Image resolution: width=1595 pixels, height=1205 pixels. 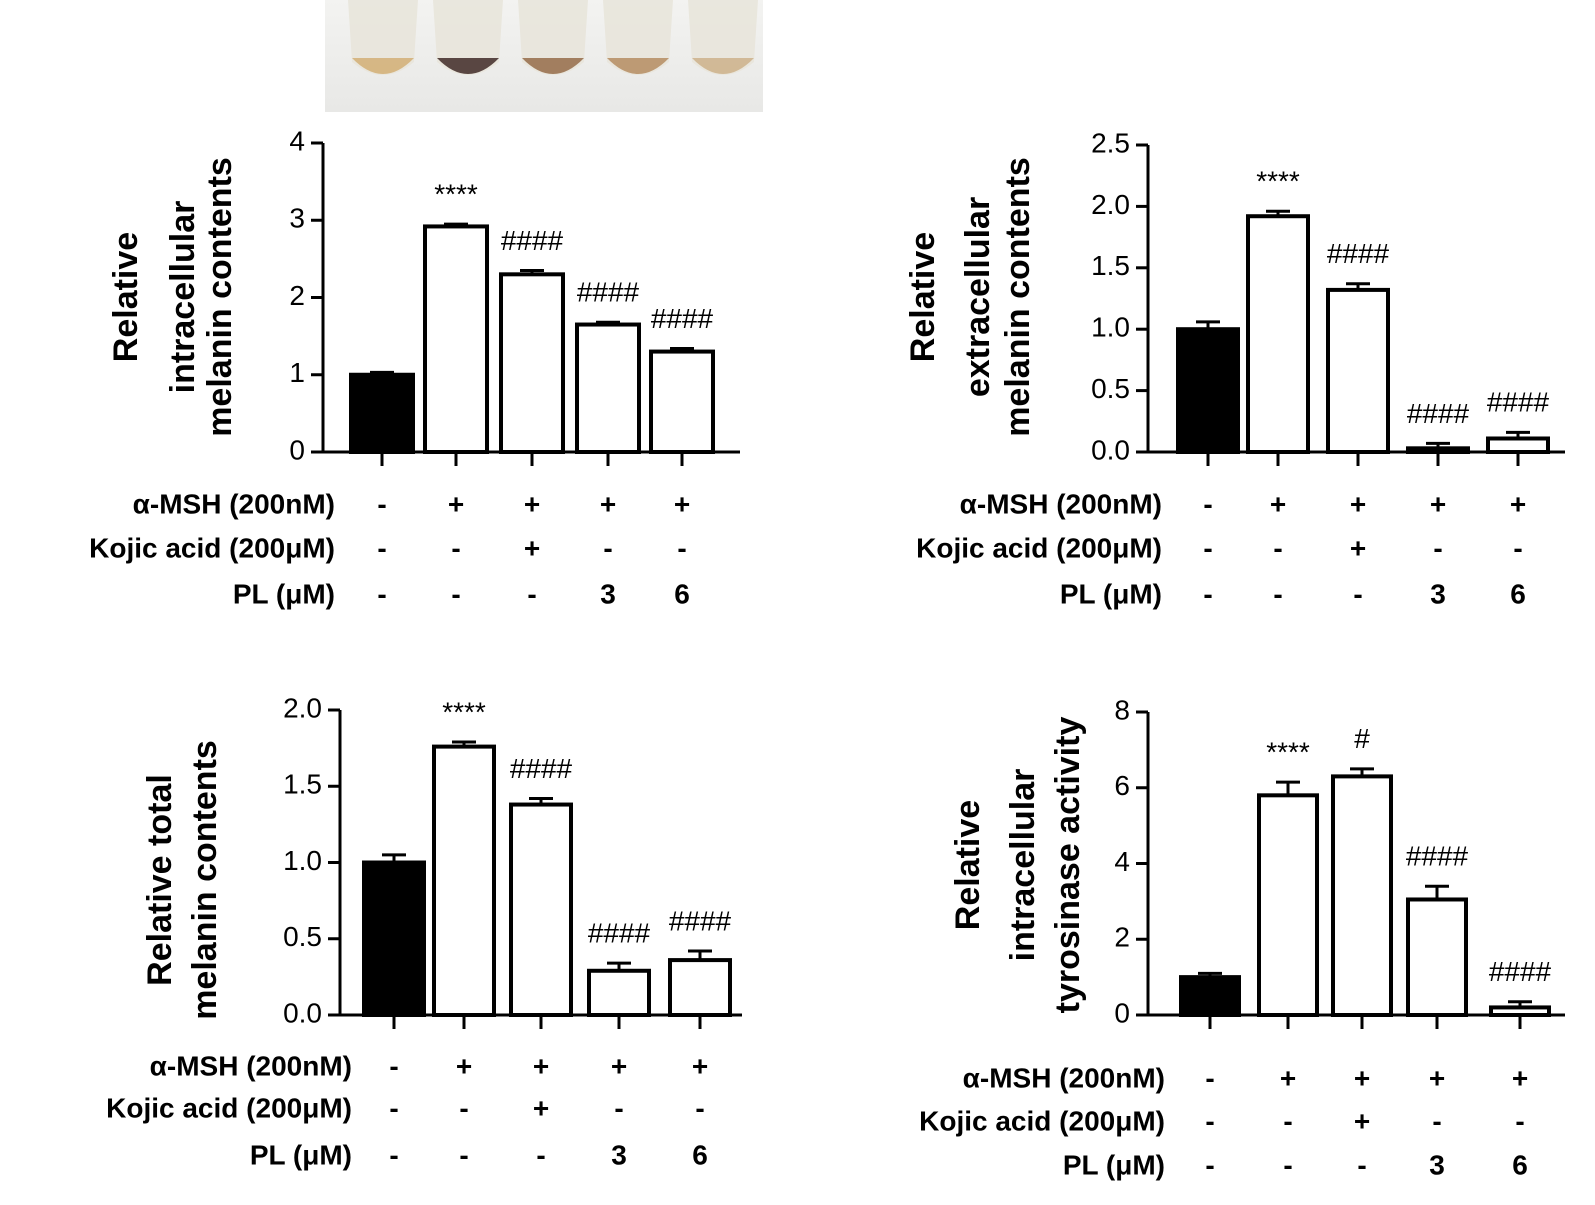 I want to click on y-axis-label: intracellular, so click(x=1023, y=865).